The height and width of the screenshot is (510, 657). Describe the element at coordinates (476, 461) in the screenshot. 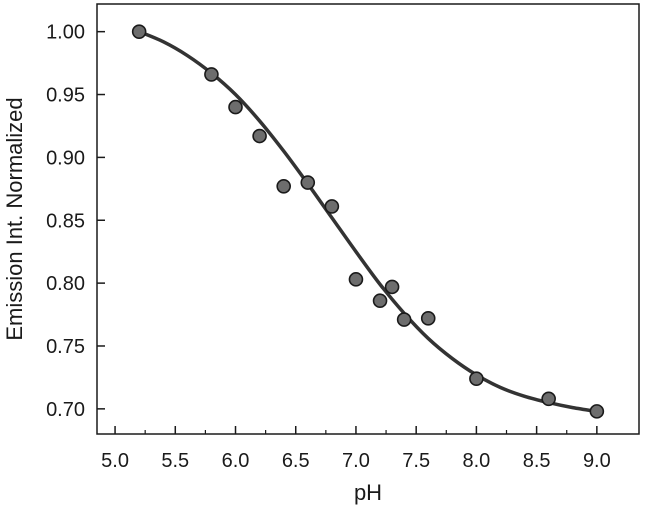

I see `x-tick-label: 8.0` at that location.